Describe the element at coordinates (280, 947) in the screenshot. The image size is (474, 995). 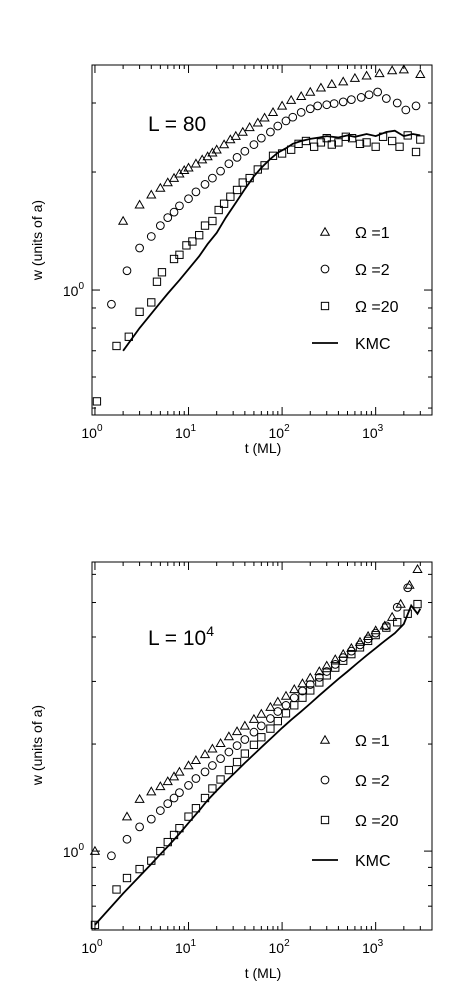
I see `x-tick-label: 10²` at that location.